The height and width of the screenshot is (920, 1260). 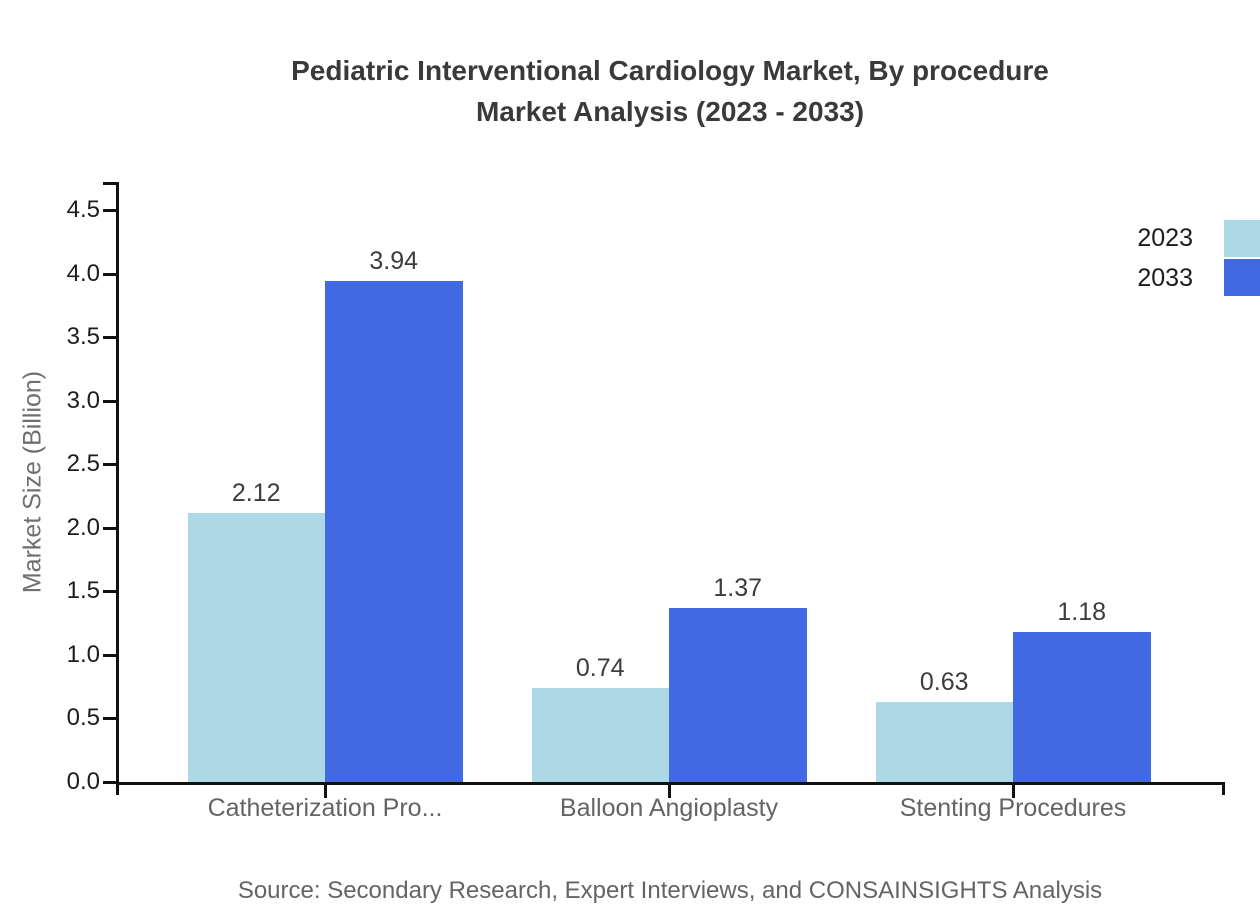 I want to click on legend-swatch-2033, so click(x=1242, y=277).